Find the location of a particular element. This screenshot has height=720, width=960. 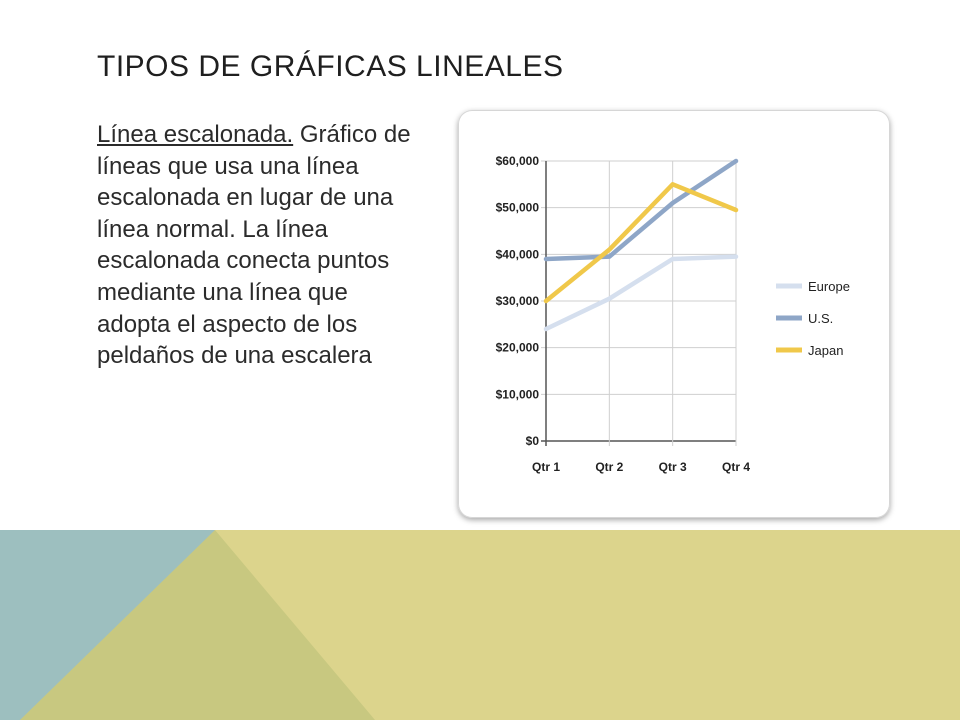

legend-label: Japan is located at coordinates (825, 350).